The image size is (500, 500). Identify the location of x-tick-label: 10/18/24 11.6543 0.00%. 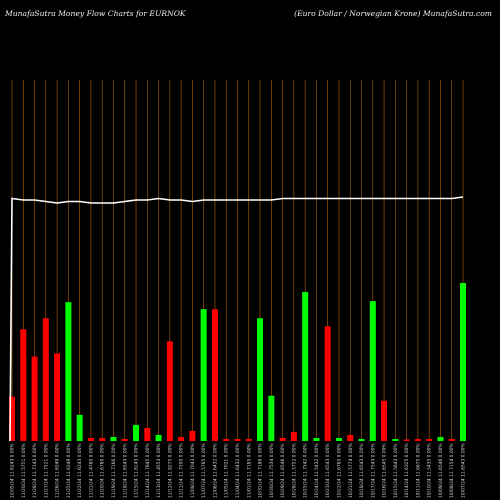
(362, 470).